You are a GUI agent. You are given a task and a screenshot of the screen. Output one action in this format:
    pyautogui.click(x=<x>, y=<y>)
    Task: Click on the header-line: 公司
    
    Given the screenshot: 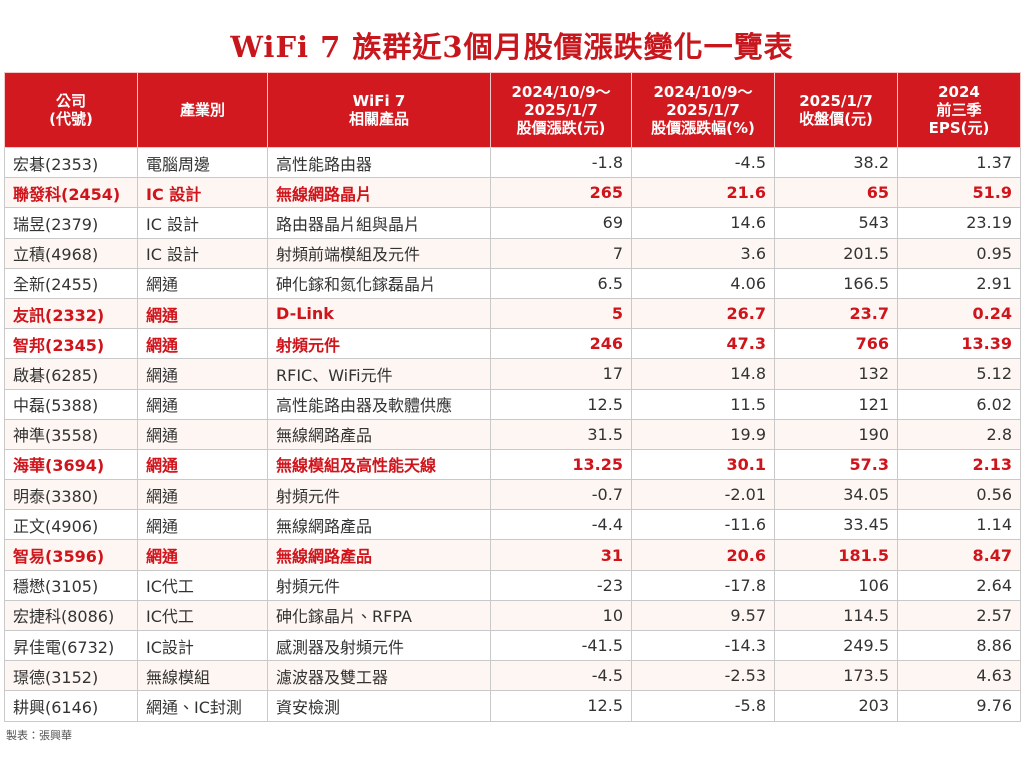 What is the action you would take?
    pyautogui.click(x=70, y=101)
    